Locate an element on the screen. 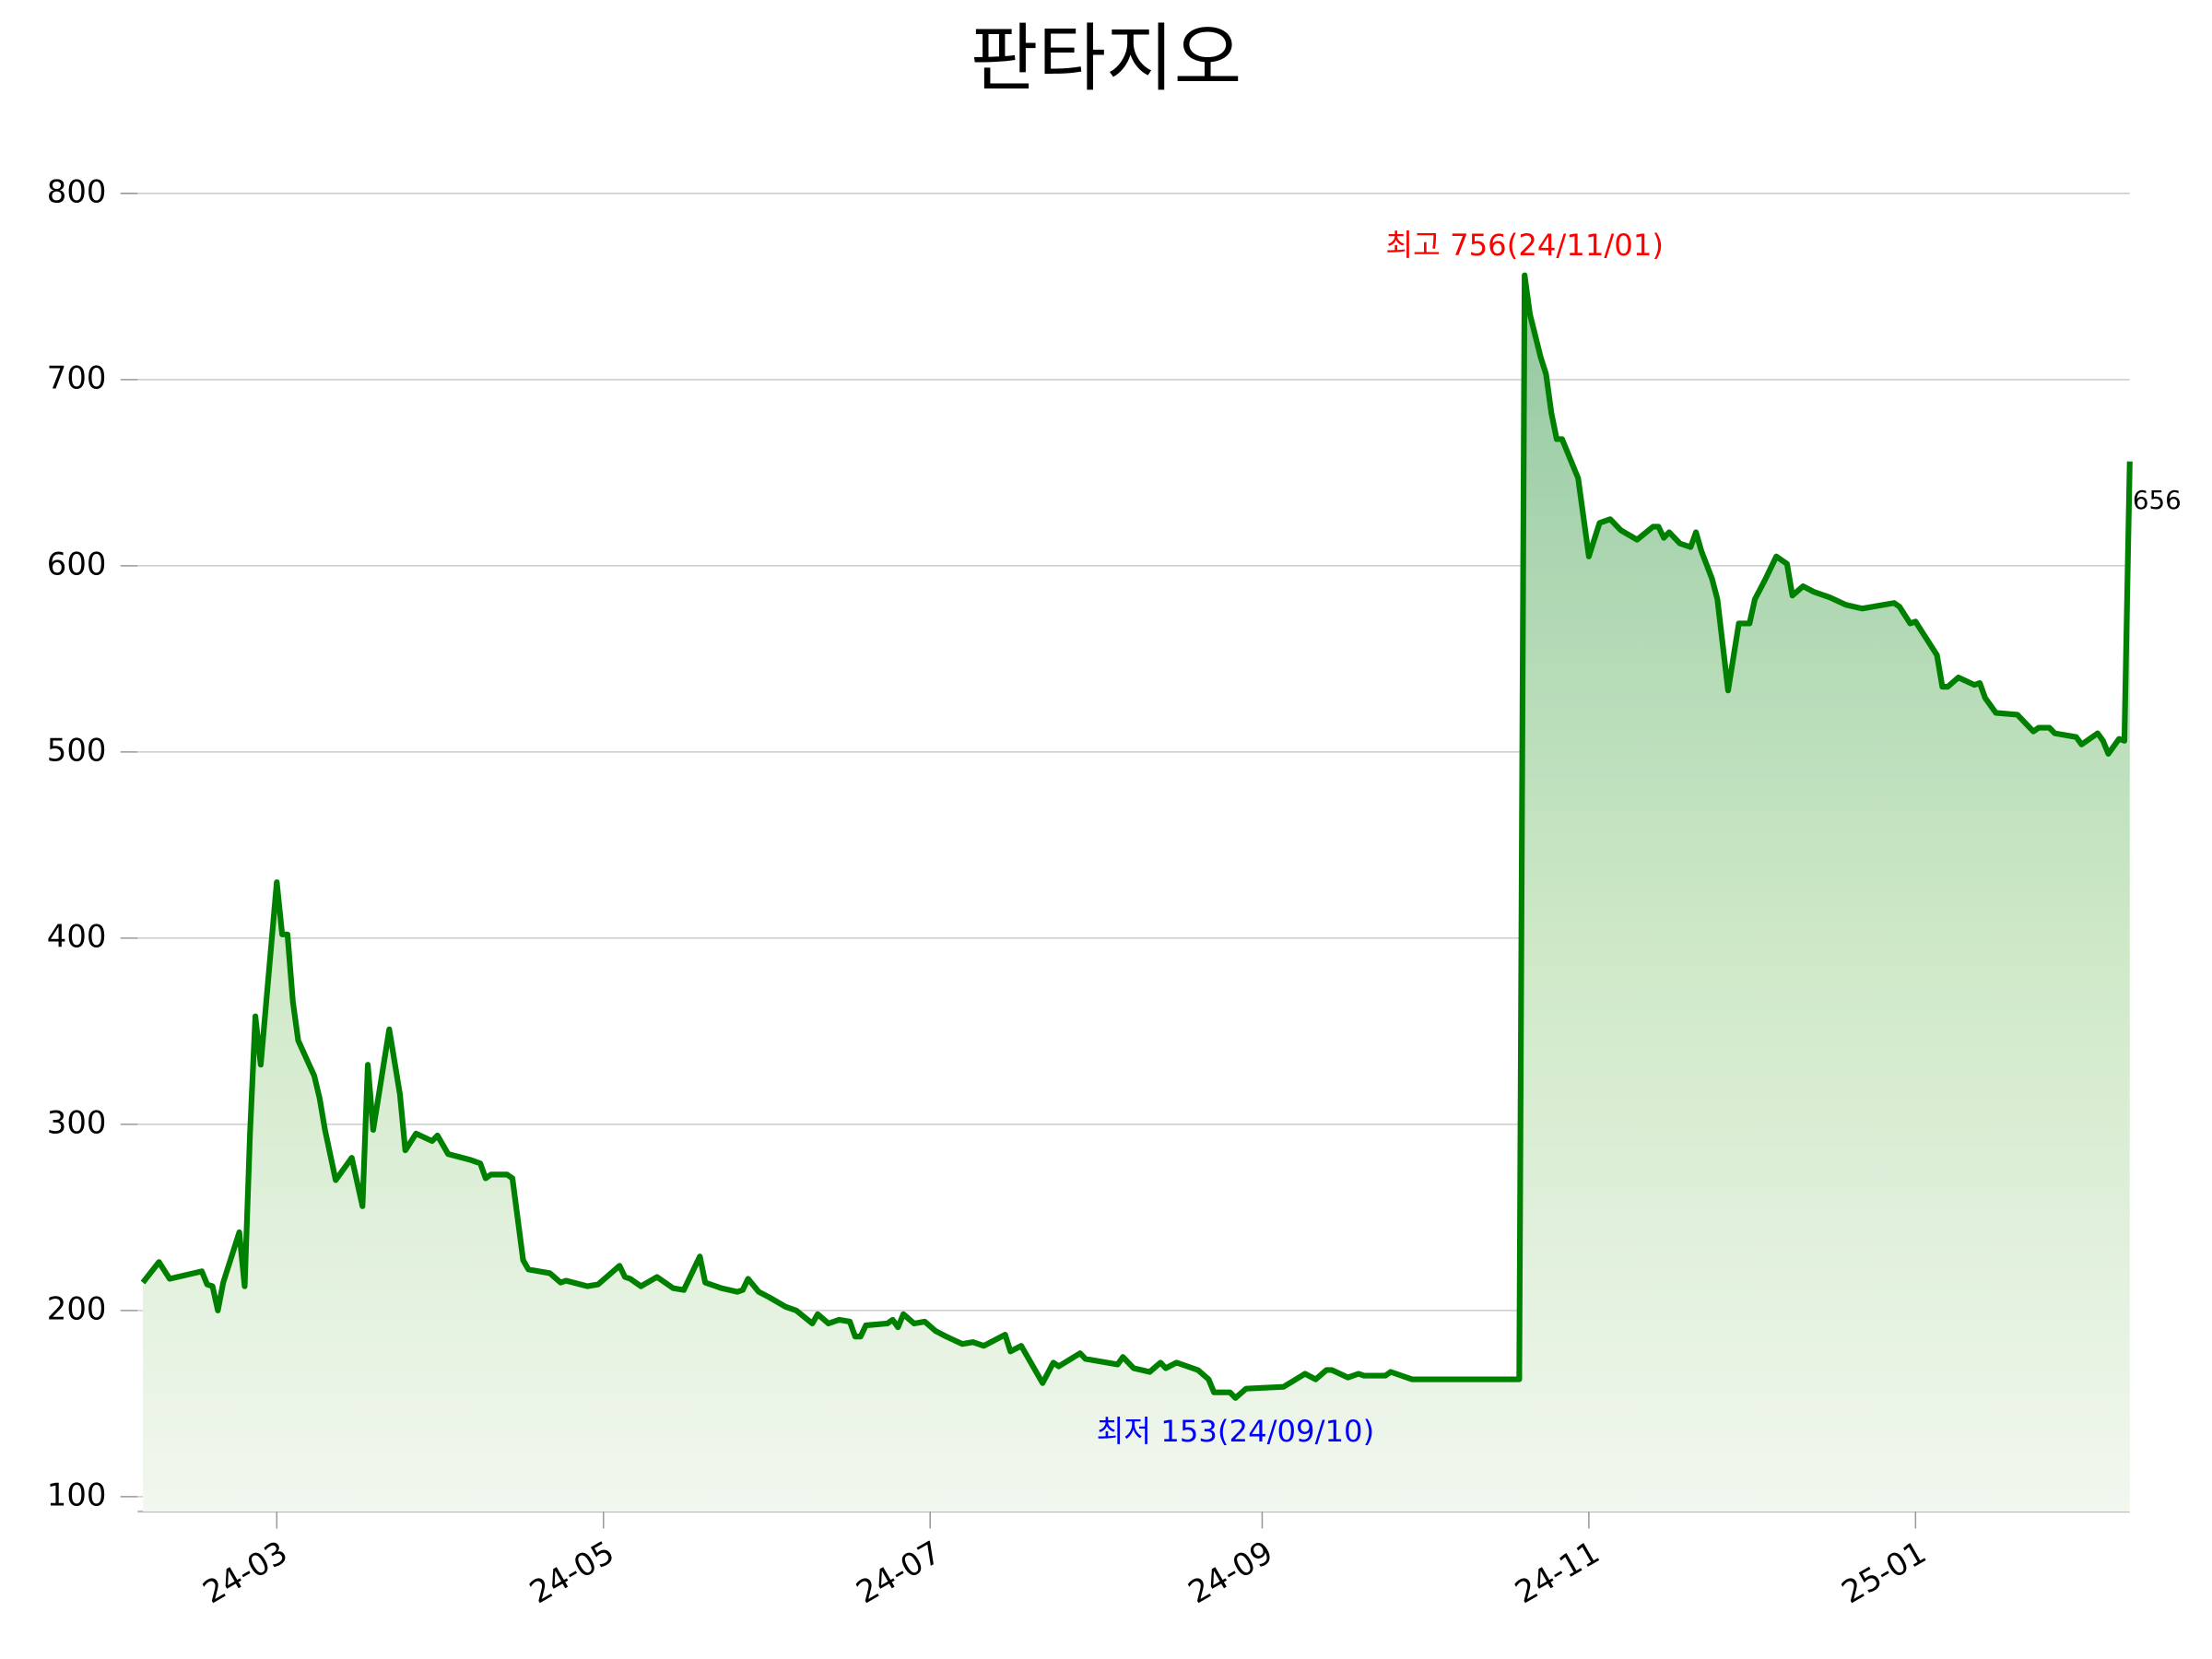 Image resolution: width=2212 pixels, height=1659 pixels. x-tick-label: 24-03 is located at coordinates (245, 1572).